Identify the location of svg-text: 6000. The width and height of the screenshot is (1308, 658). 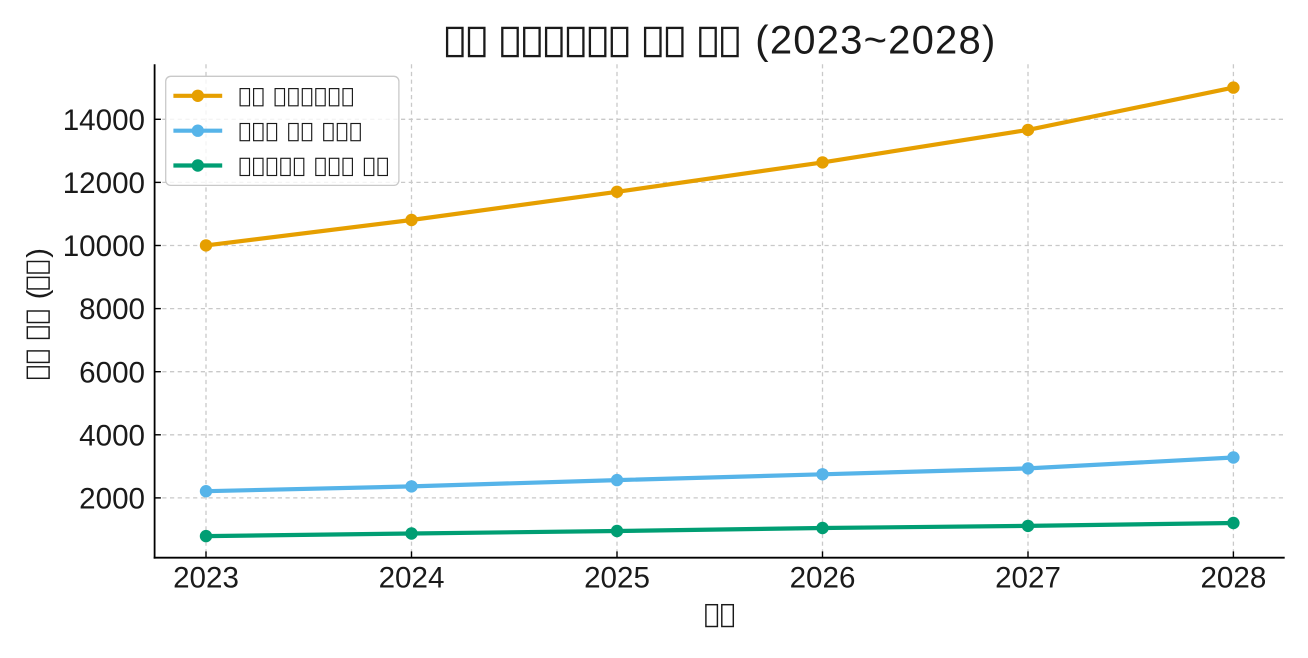
(112, 372).